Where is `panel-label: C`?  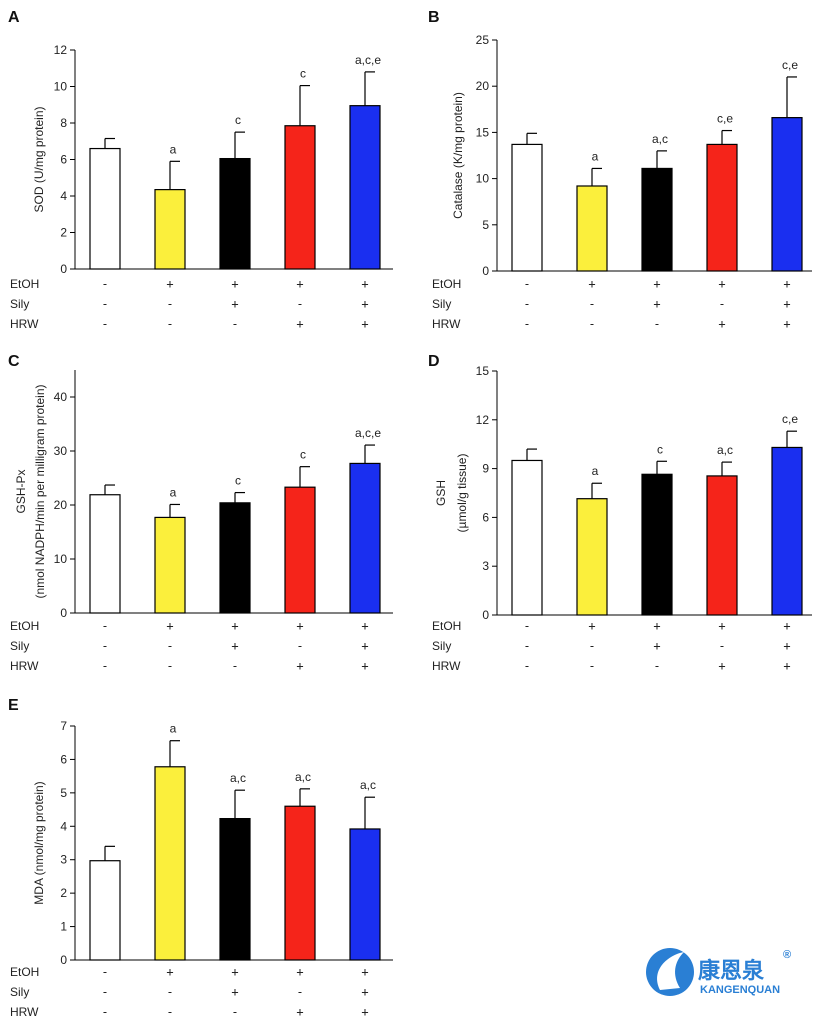 panel-label: C is located at coordinates (14, 361).